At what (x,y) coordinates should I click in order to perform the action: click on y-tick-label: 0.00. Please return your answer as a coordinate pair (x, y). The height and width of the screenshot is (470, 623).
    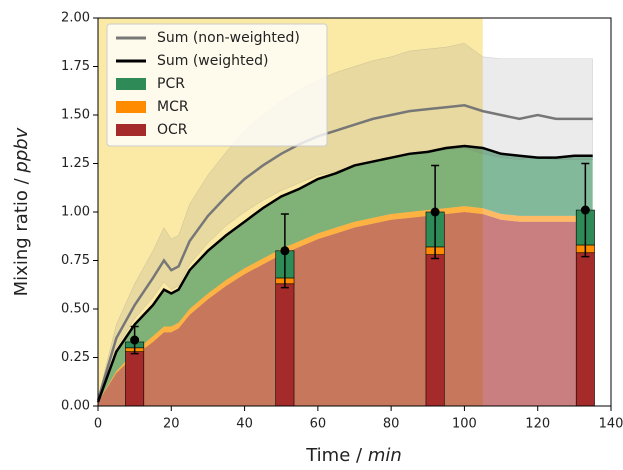
    Looking at the image, I should click on (75, 406).